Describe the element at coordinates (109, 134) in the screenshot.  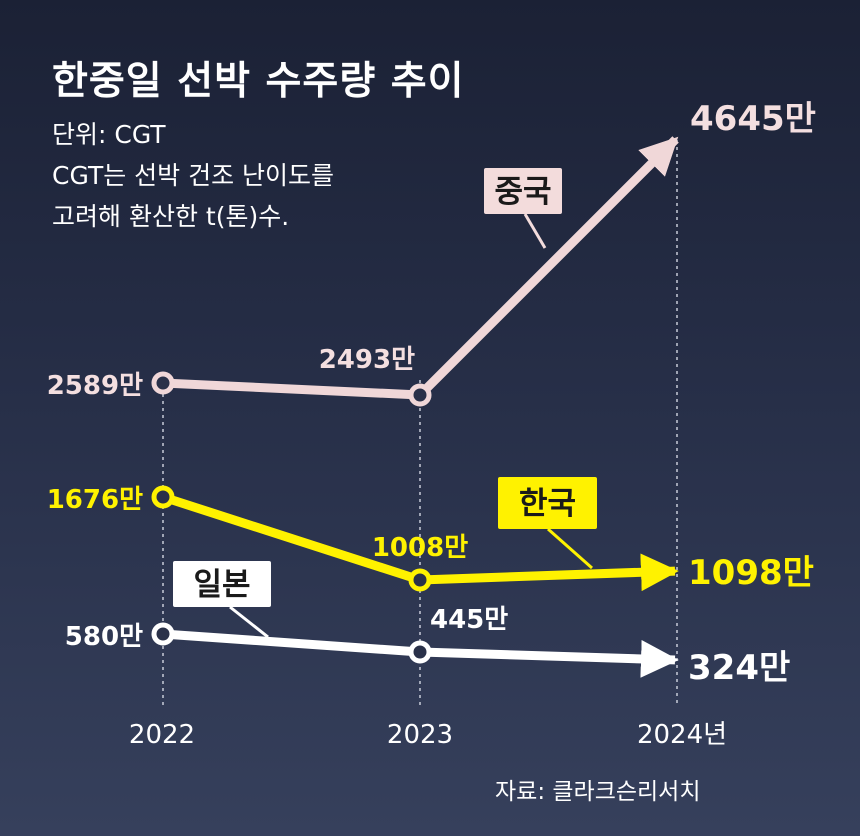
I see `unit-note: 단위: CGT` at that location.